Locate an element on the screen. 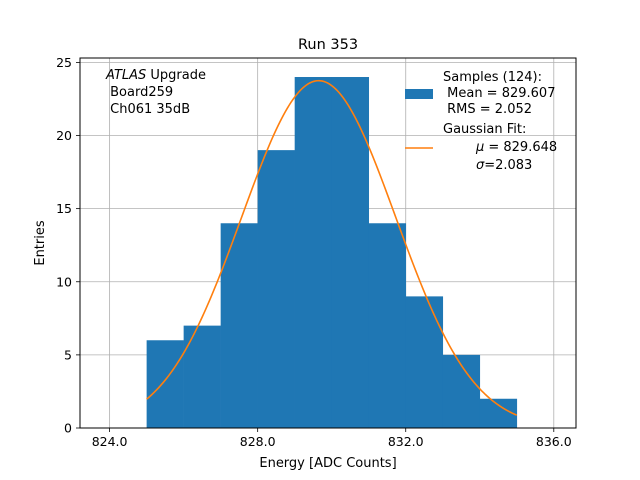 This screenshot has height=480, width=640. atlas-italic-text: ATLAS is located at coordinates (125, 75).